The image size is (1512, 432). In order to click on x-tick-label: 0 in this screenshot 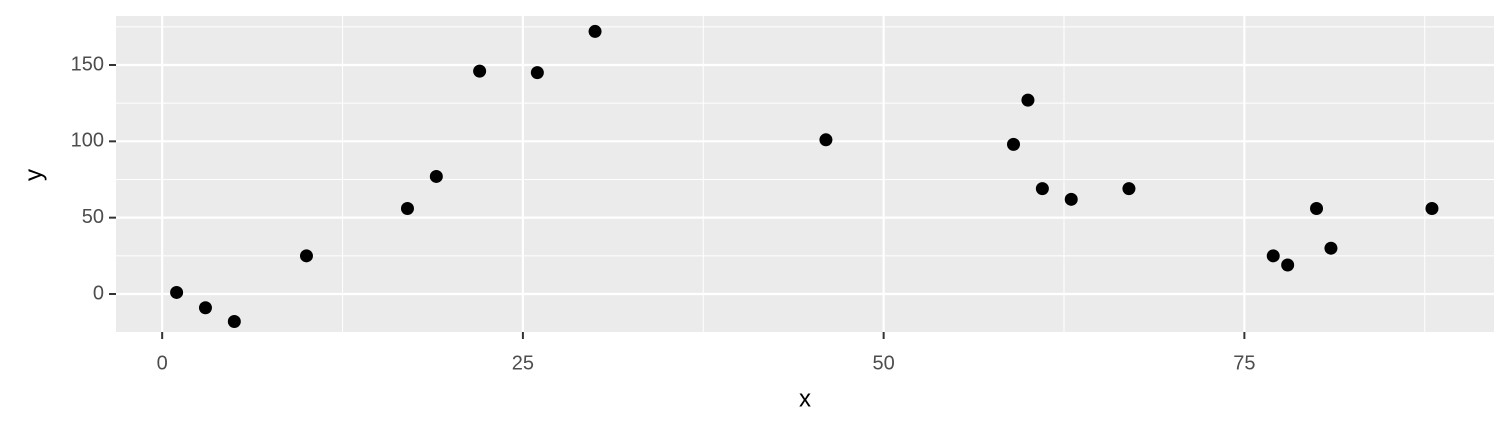, I will do `click(162, 363)`.